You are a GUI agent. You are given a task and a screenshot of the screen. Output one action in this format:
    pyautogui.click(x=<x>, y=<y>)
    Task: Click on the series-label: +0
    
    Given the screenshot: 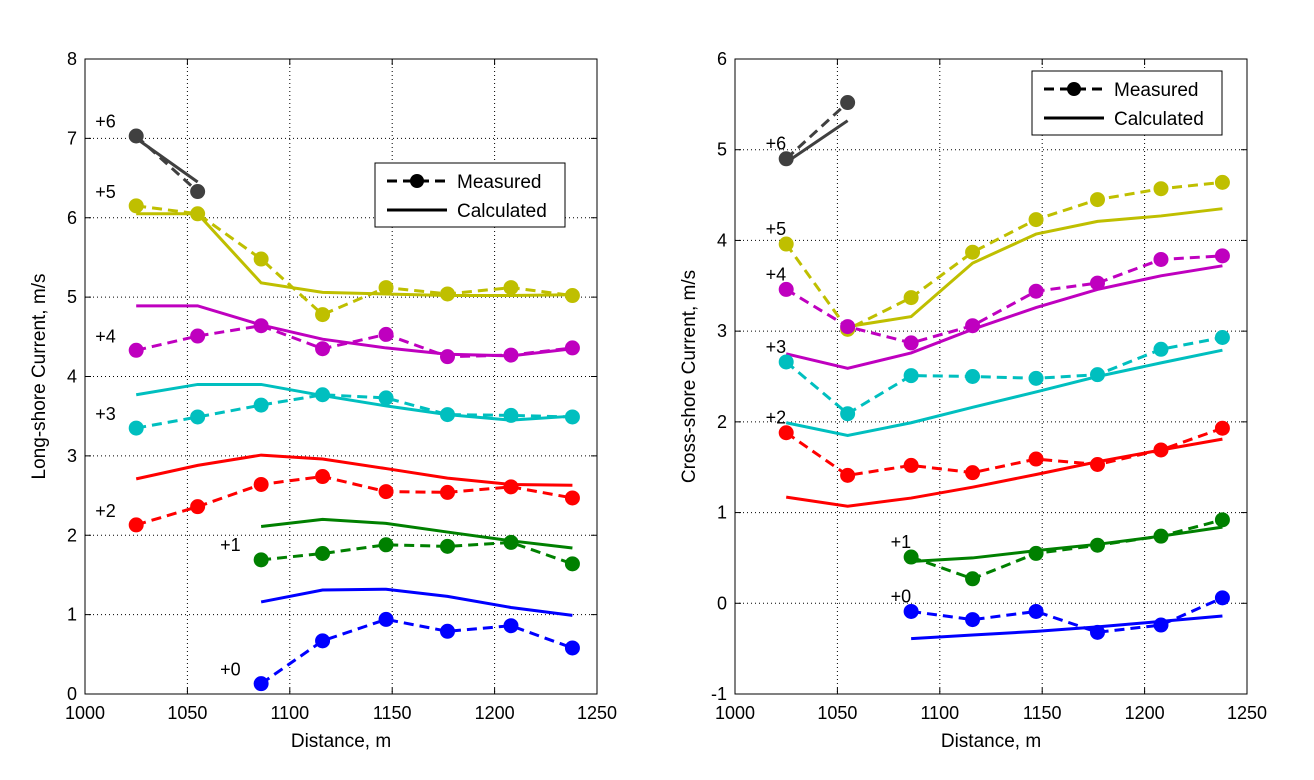 What is the action you would take?
    pyautogui.click(x=901, y=596)
    